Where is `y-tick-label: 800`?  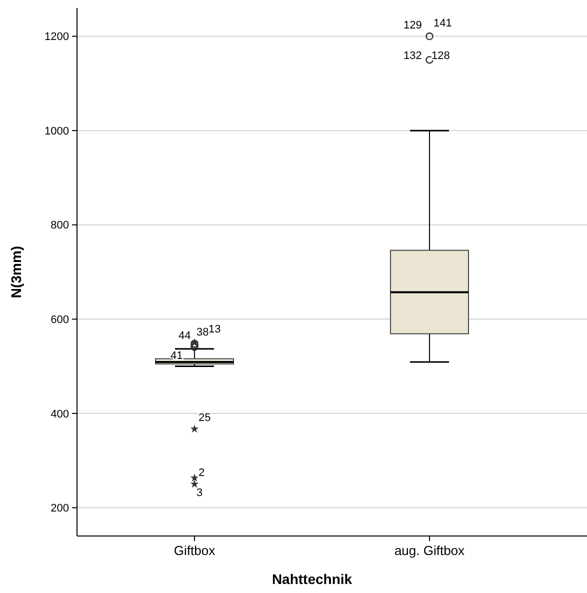
y-tick-label: 800 is located at coordinates (59, 226).